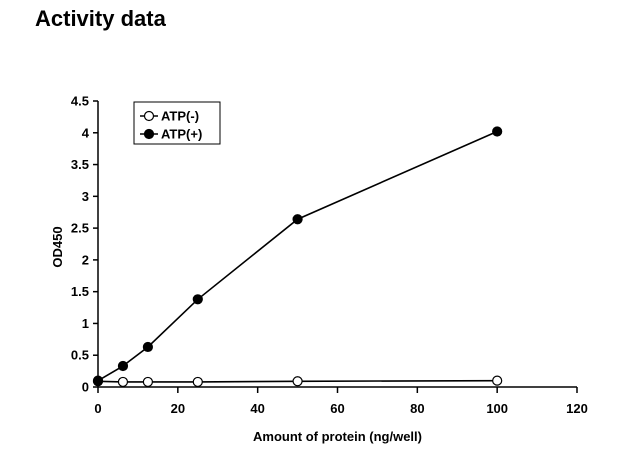 The image size is (636, 465). What do you see at coordinates (178, 408) in the screenshot?
I see `x-tick-label: 20` at bounding box center [178, 408].